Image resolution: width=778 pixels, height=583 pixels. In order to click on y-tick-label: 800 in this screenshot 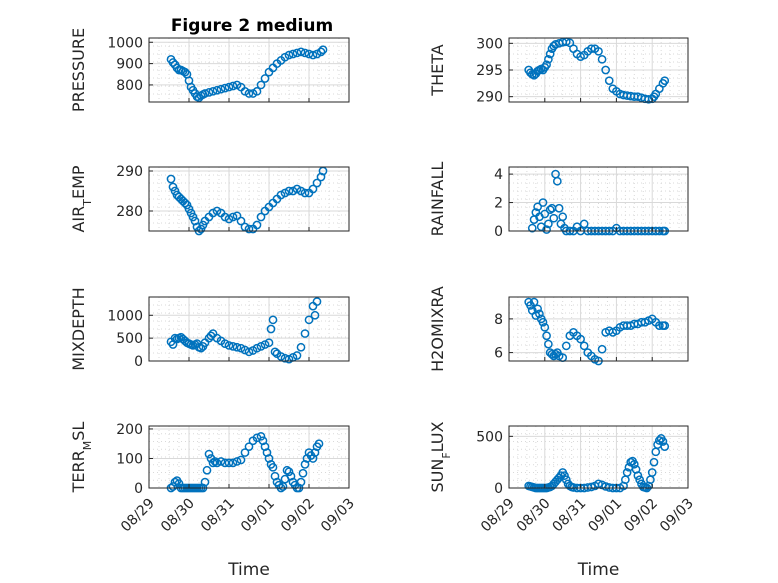, I will do `click(129, 86)`.